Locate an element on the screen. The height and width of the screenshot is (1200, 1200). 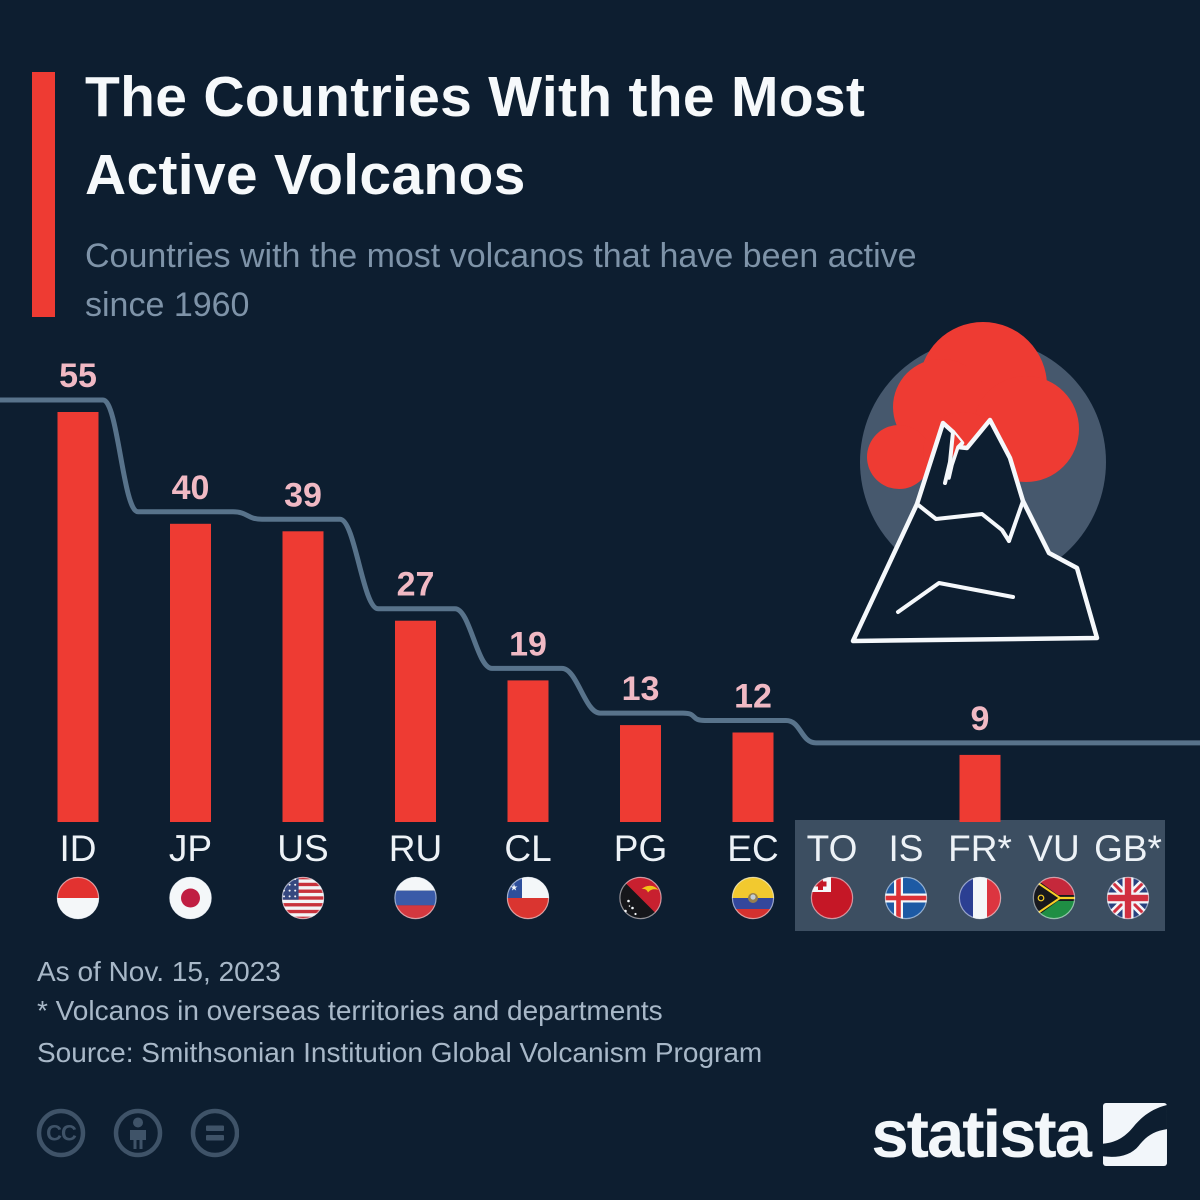
value-label-US: 39 is located at coordinates (303, 495).